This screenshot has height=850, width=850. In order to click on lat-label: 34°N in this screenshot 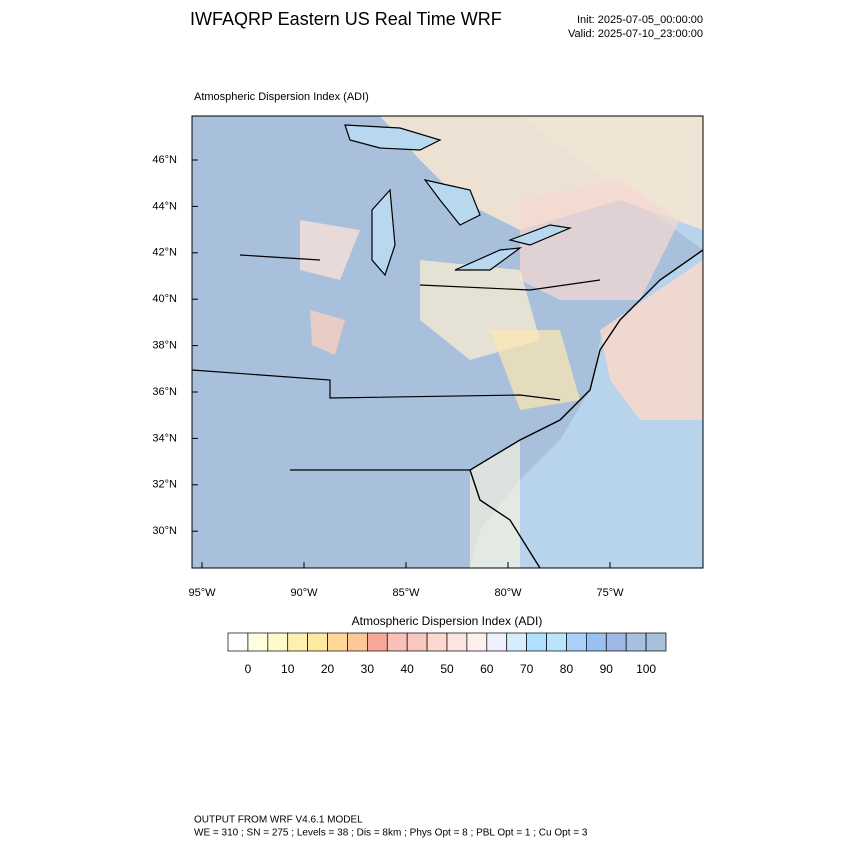, I will do `click(164, 438)`.